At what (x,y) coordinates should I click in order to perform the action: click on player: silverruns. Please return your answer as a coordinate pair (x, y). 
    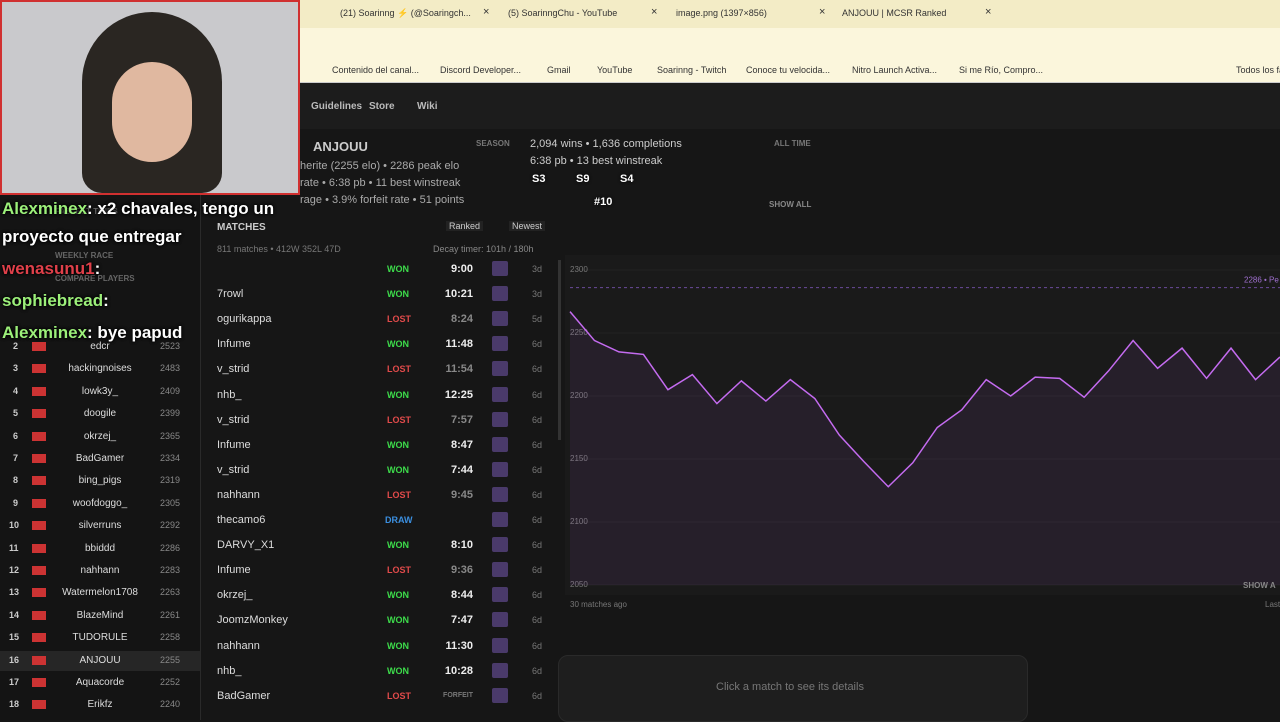
    Looking at the image, I should click on (100, 526).